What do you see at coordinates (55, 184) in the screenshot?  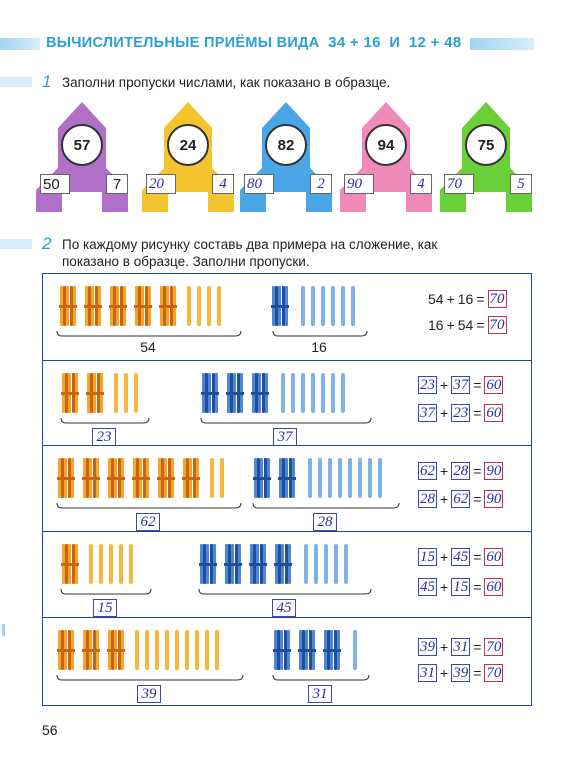 I see `rocket-left-cell: 50` at bounding box center [55, 184].